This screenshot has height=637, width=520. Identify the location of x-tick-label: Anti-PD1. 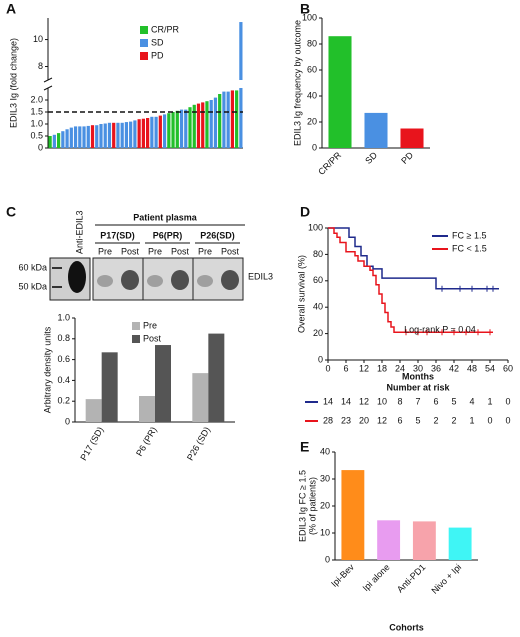
(411, 578).